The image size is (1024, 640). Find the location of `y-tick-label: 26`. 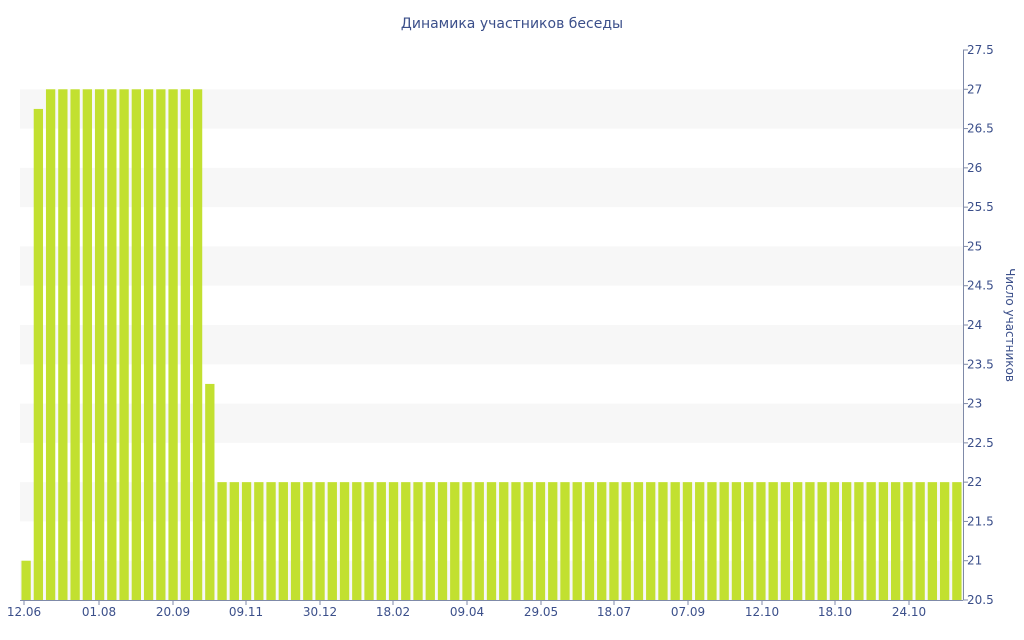

y-tick-label: 26 is located at coordinates (974, 168).